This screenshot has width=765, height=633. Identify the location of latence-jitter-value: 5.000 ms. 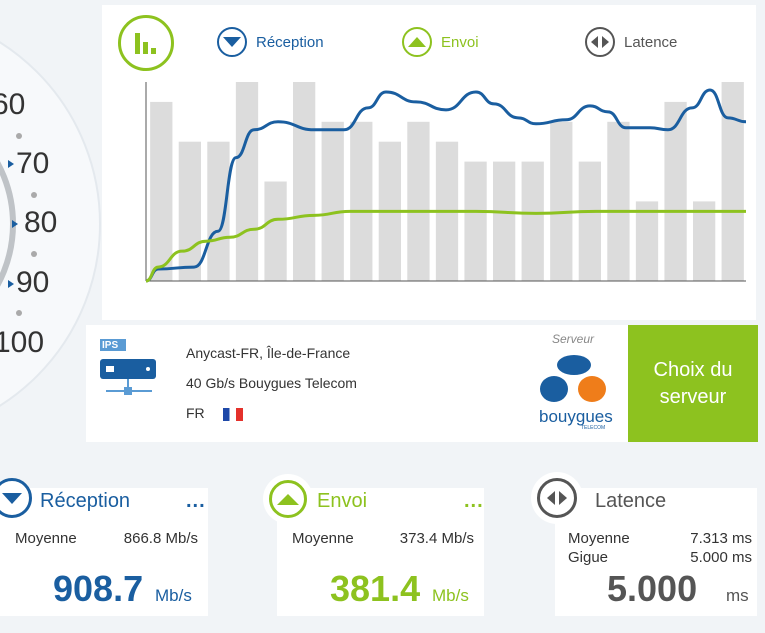
(721, 557).